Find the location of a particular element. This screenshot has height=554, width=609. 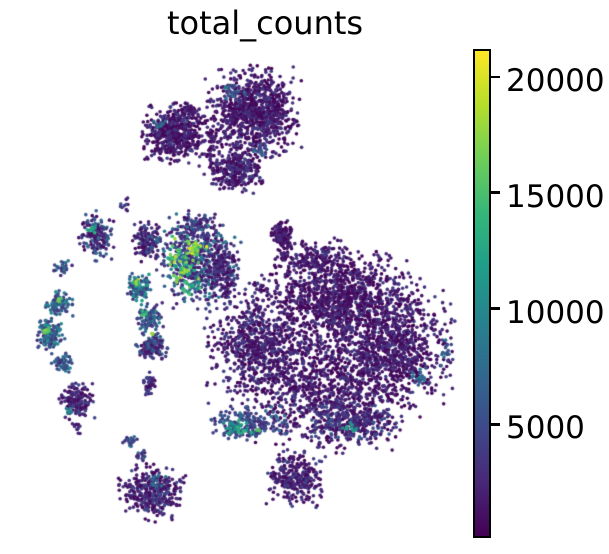

chart-title: total_counts is located at coordinates (265, 23).